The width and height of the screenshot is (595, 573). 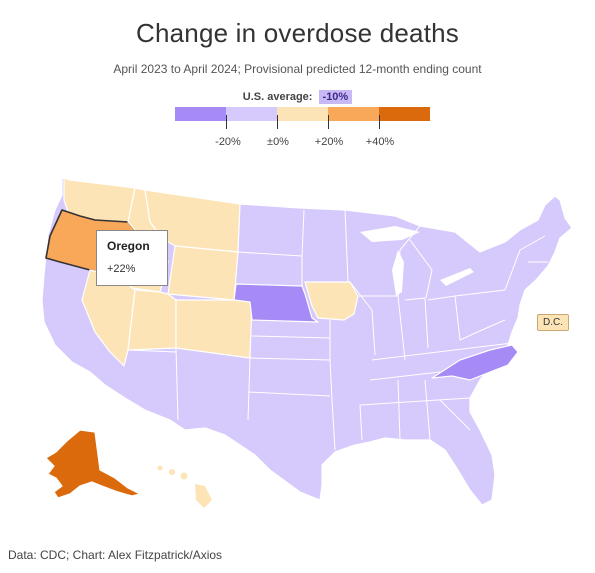 What do you see at coordinates (390, 234) in the screenshot?
I see `lake-superior` at bounding box center [390, 234].